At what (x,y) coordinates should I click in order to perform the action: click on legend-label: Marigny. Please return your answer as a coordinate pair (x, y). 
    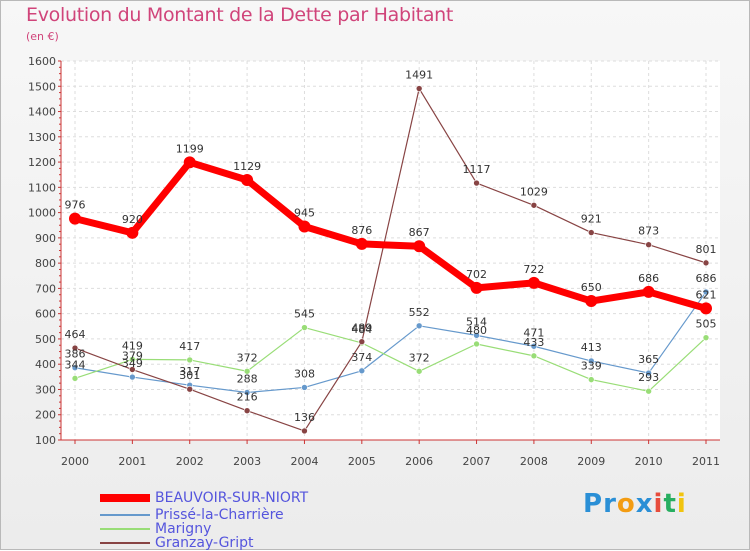
    Looking at the image, I should click on (183, 529).